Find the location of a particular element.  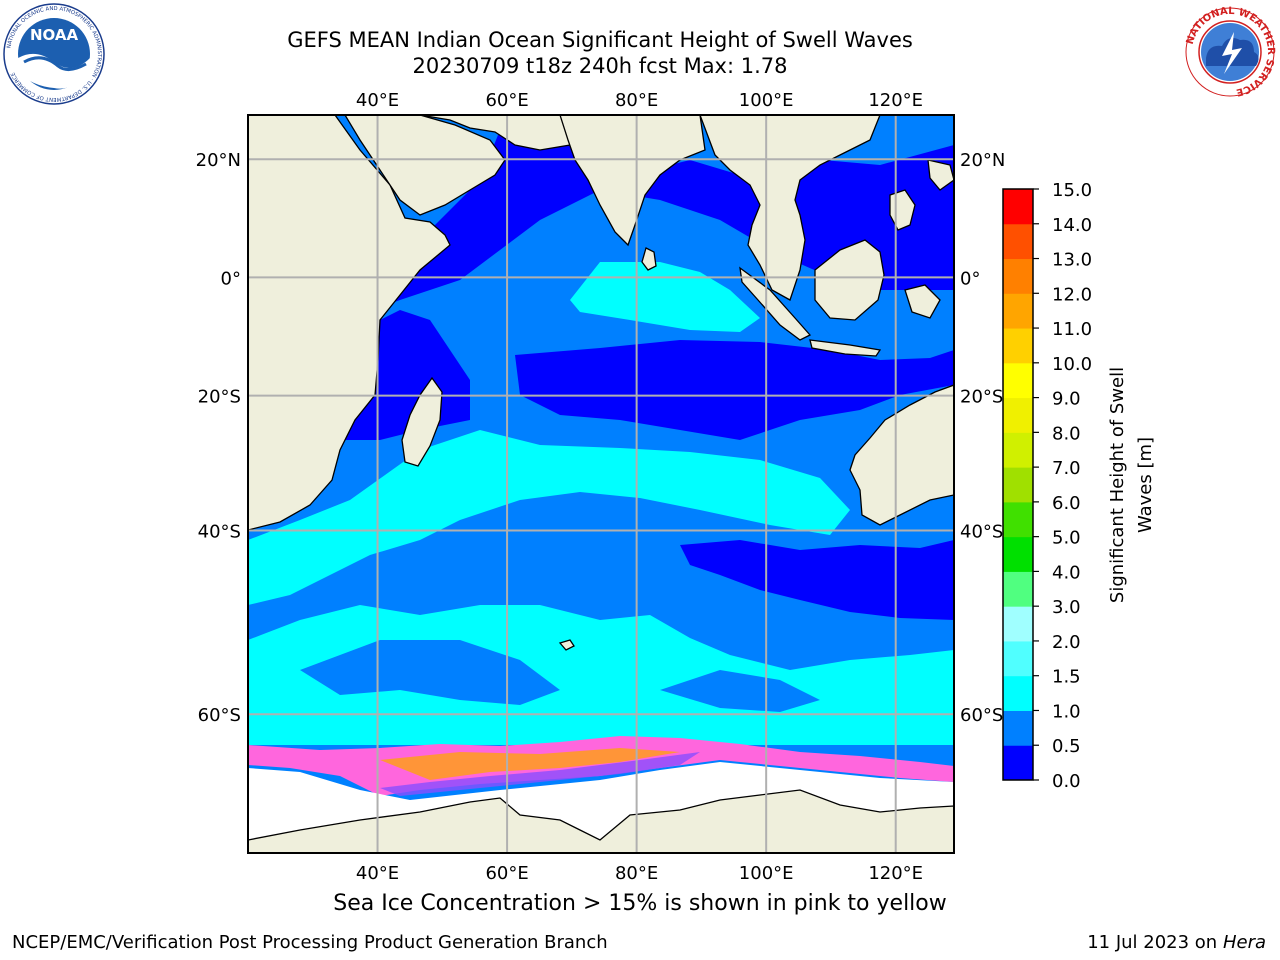

colorbar-tick-label: 10.0 is located at coordinates (1072, 364).